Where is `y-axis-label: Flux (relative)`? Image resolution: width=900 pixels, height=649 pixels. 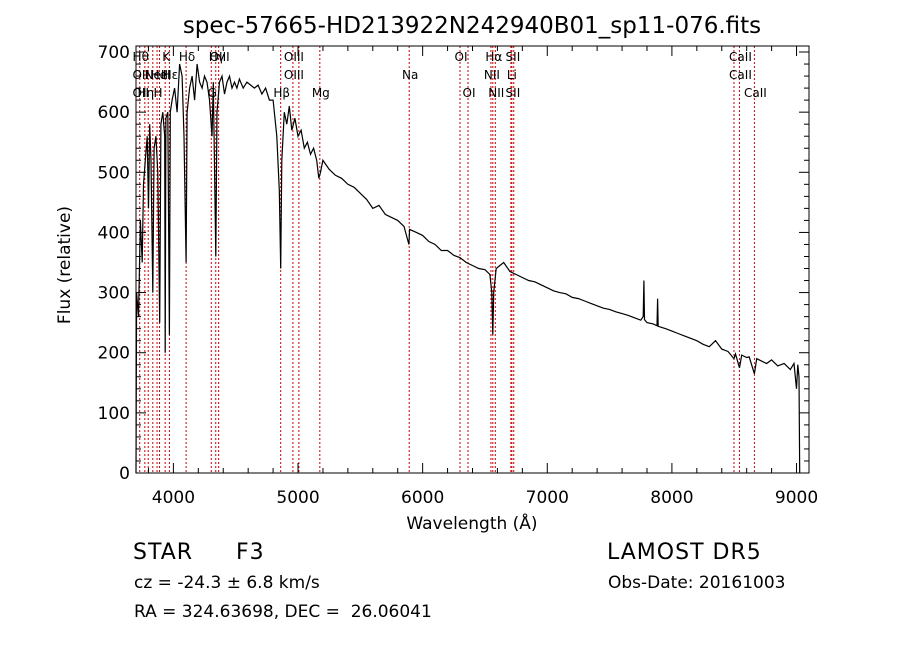 y-axis-label: Flux (relative) is located at coordinates (65, 265).